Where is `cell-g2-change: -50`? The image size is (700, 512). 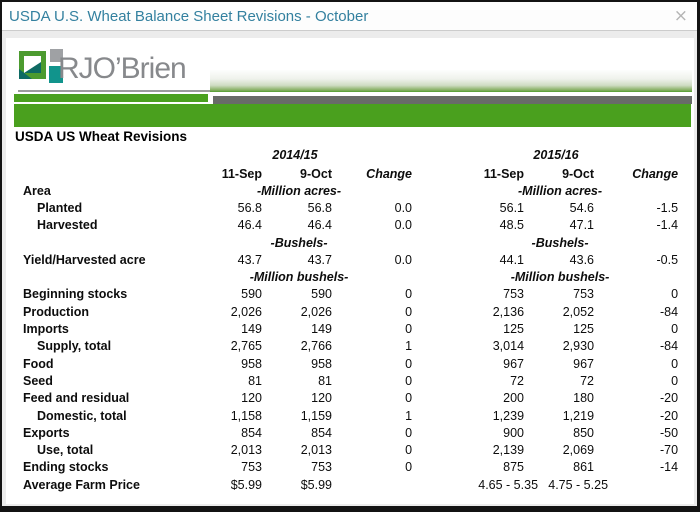 cell-g2-change: -50 is located at coordinates (669, 432).